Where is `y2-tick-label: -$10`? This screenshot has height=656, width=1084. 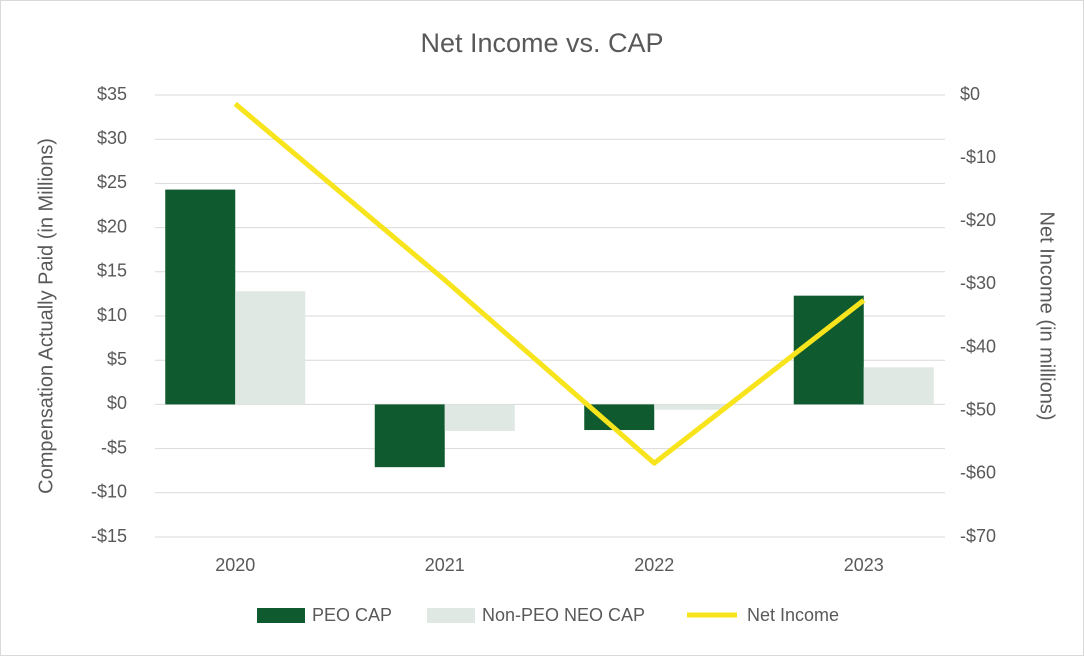
y2-tick-label: -$10 is located at coordinates (978, 157).